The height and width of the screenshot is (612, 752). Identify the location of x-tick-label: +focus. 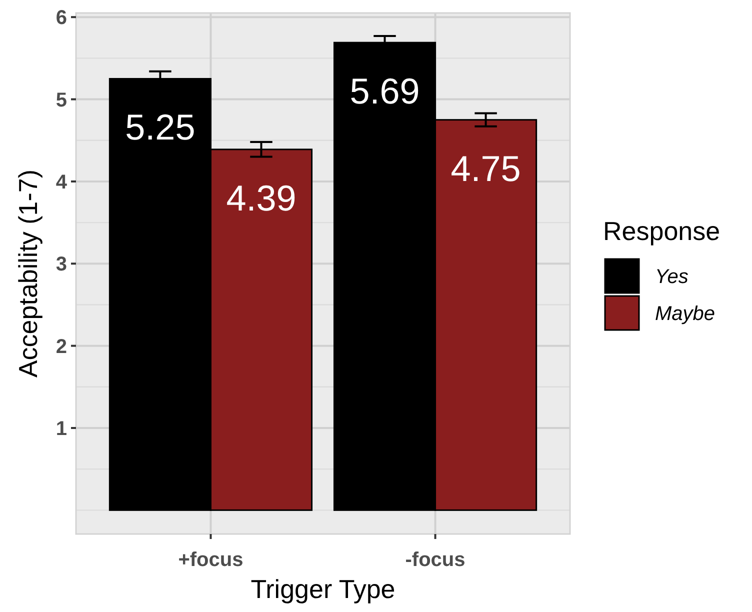
(211, 560).